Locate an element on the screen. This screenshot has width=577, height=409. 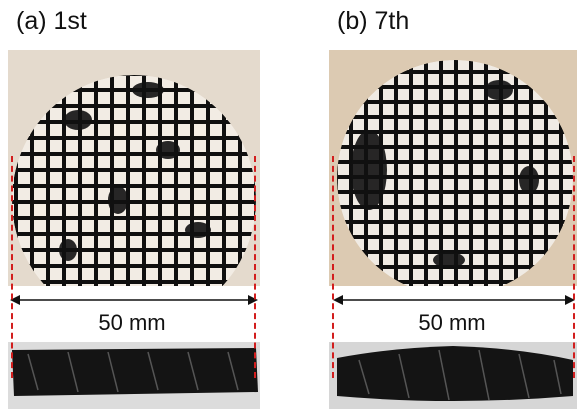
panel-b-side-view-photo is located at coordinates (453, 374).